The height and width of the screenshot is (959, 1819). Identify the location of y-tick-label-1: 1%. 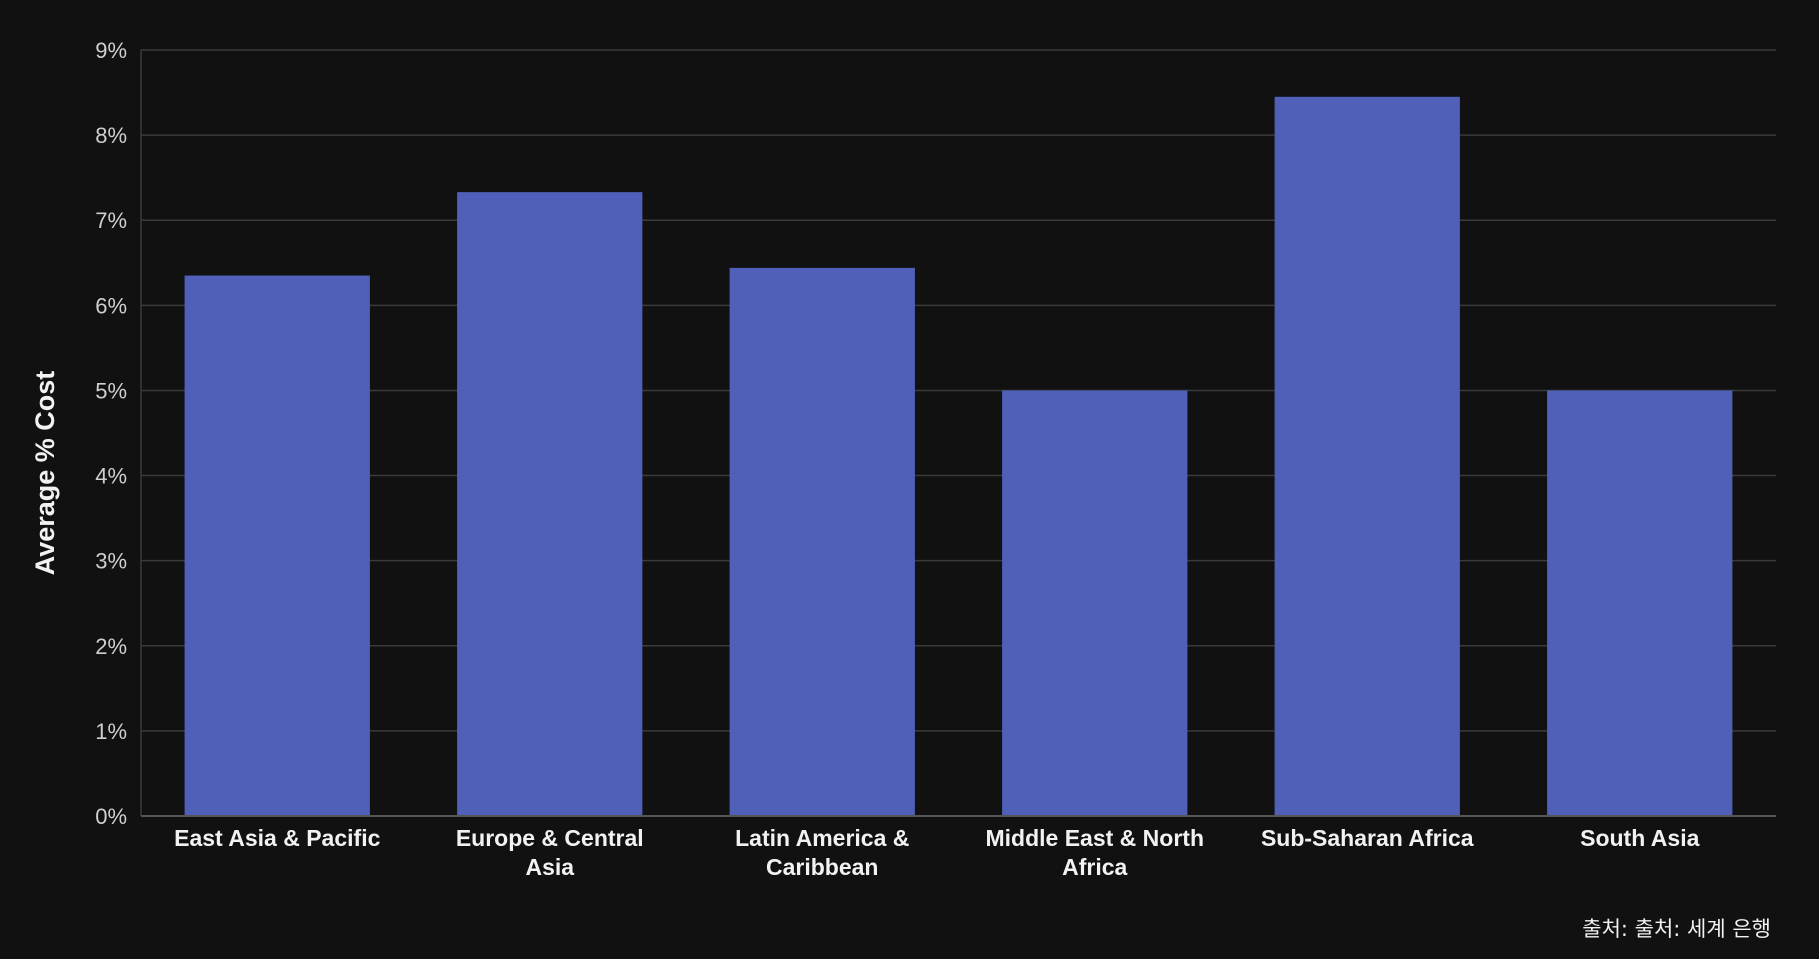
(111, 731).